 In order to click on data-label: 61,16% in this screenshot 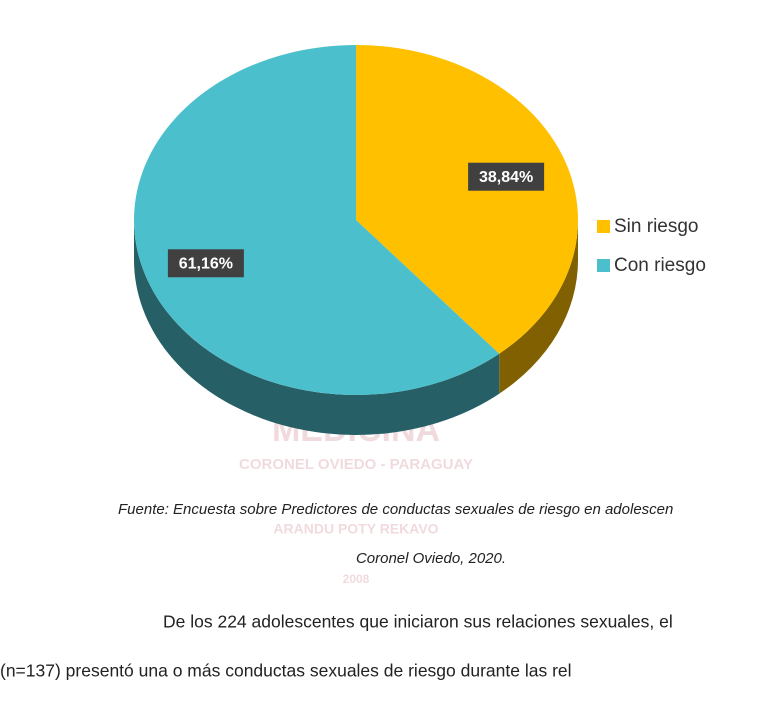, I will do `click(206, 263)`.